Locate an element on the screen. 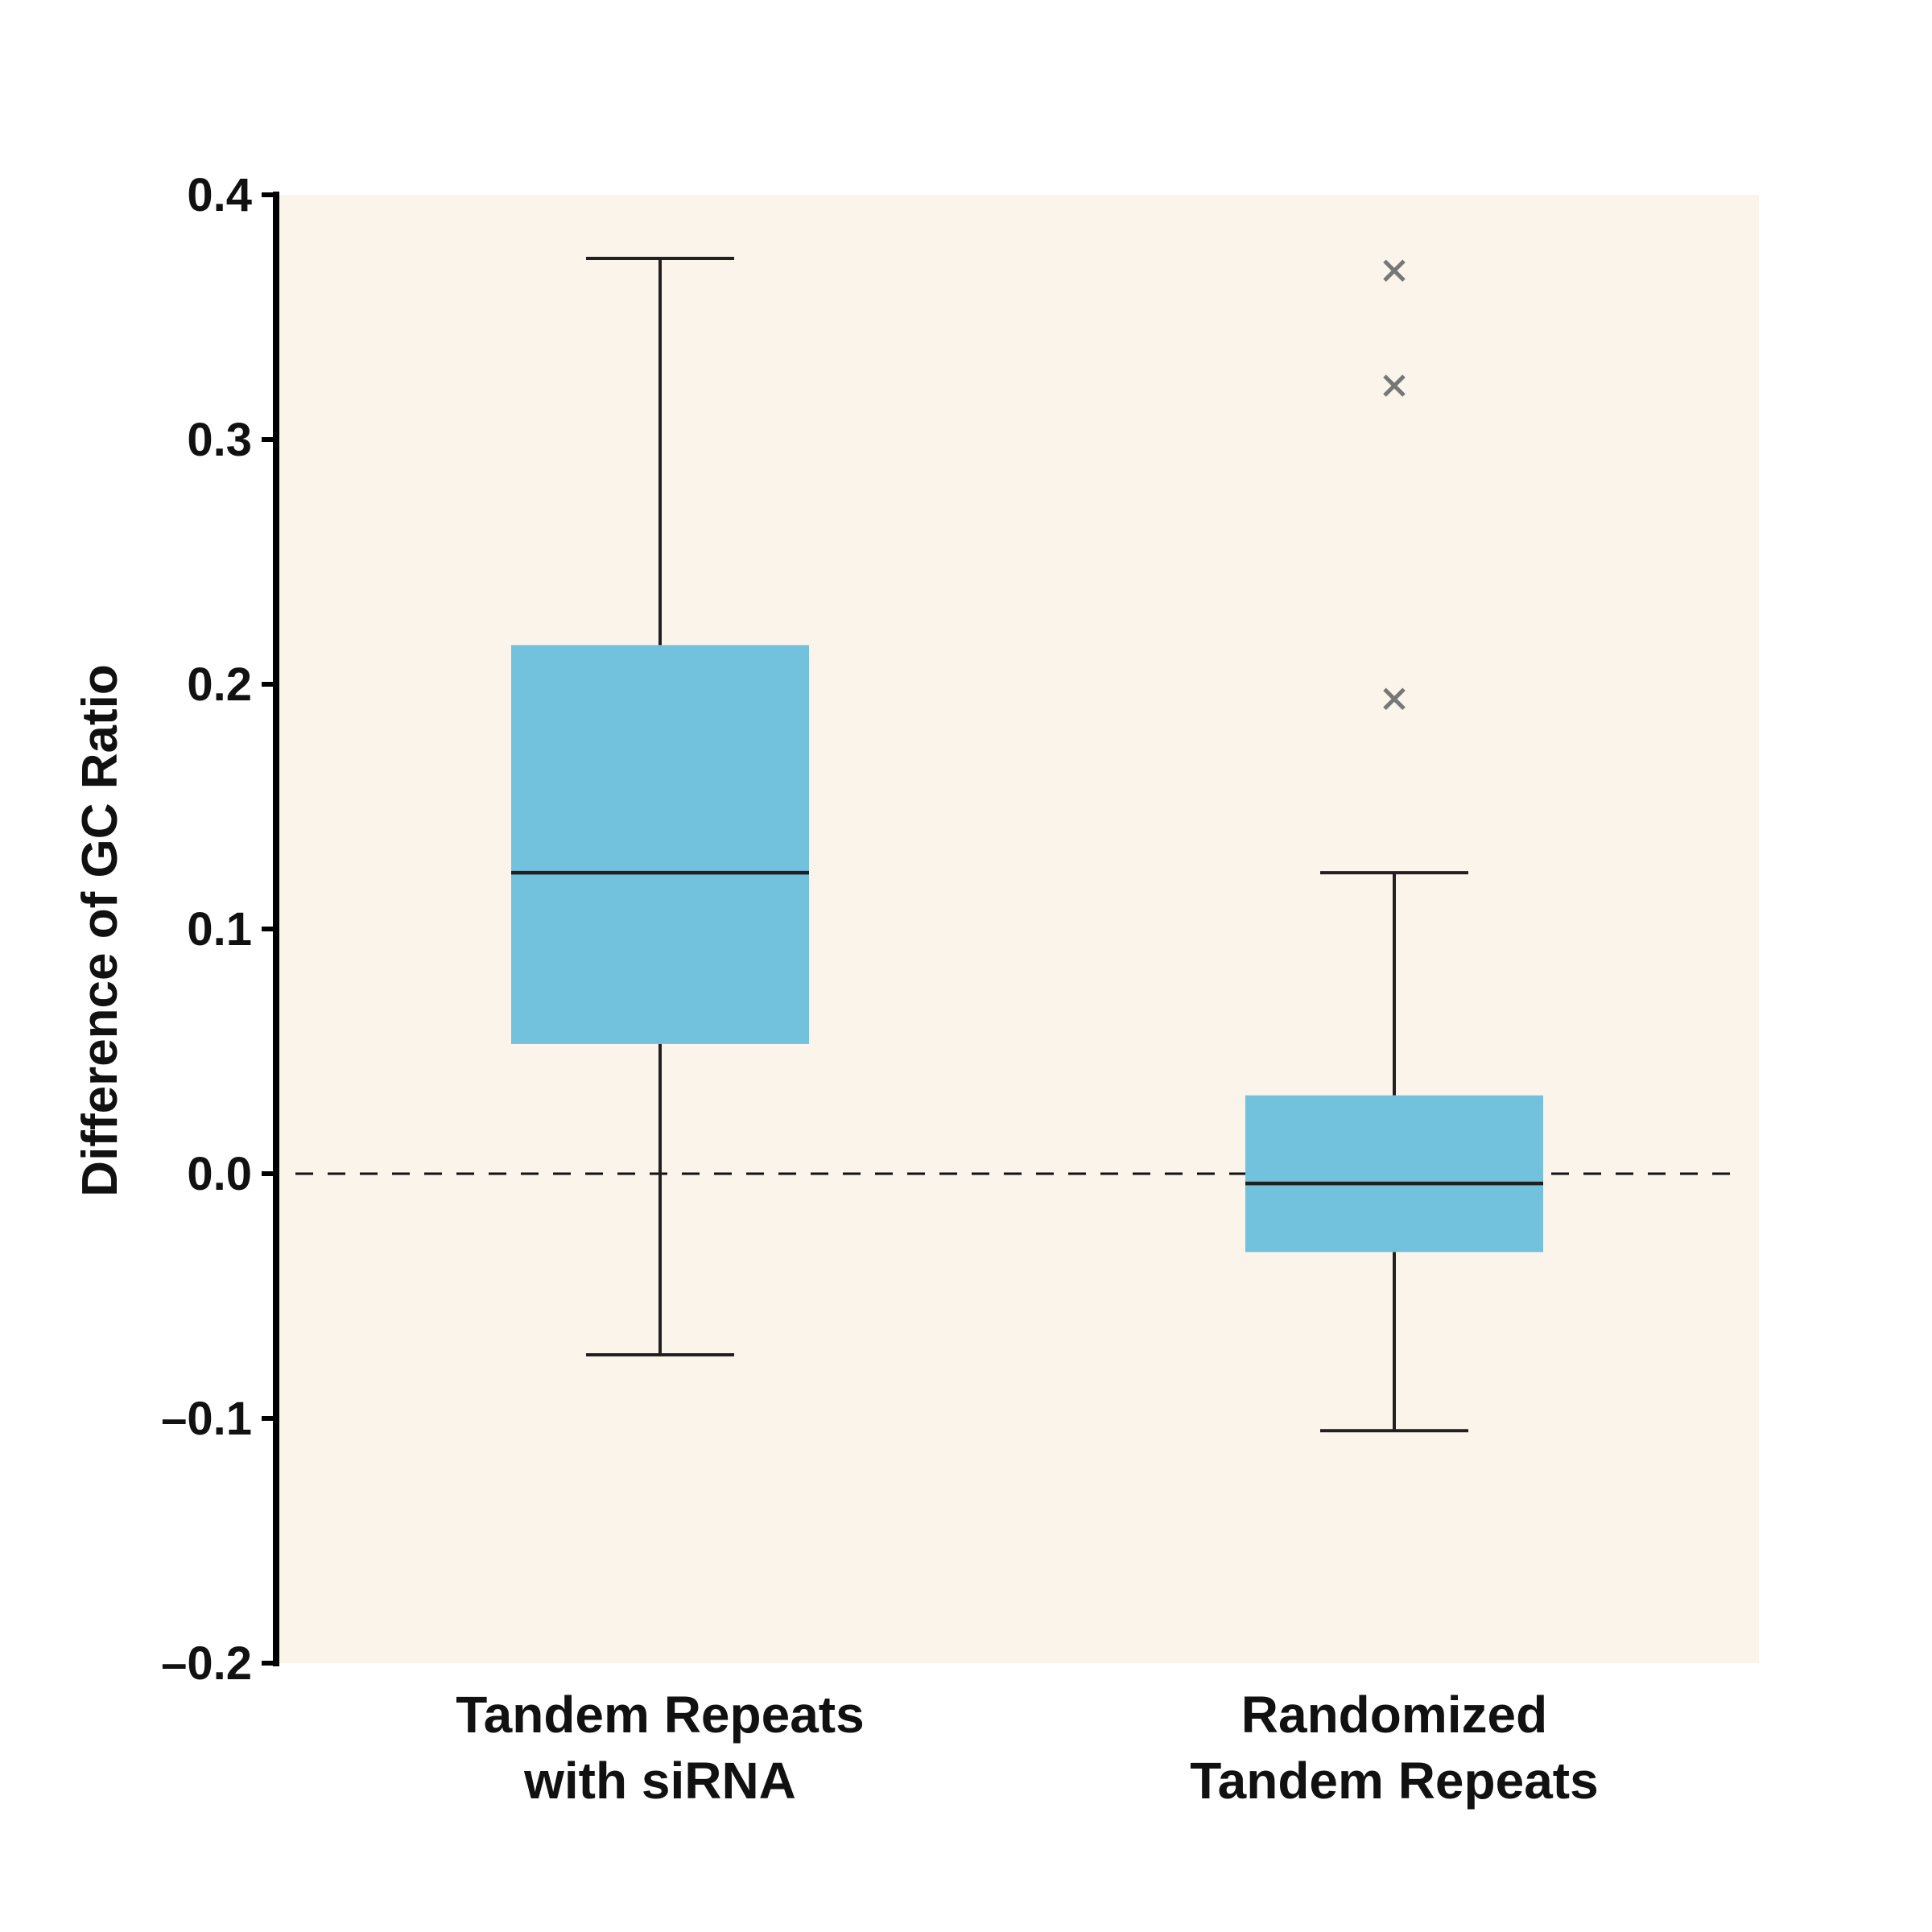 This screenshot has height=1932, width=1932. y-tick-label: –0.2 is located at coordinates (206, 1663).